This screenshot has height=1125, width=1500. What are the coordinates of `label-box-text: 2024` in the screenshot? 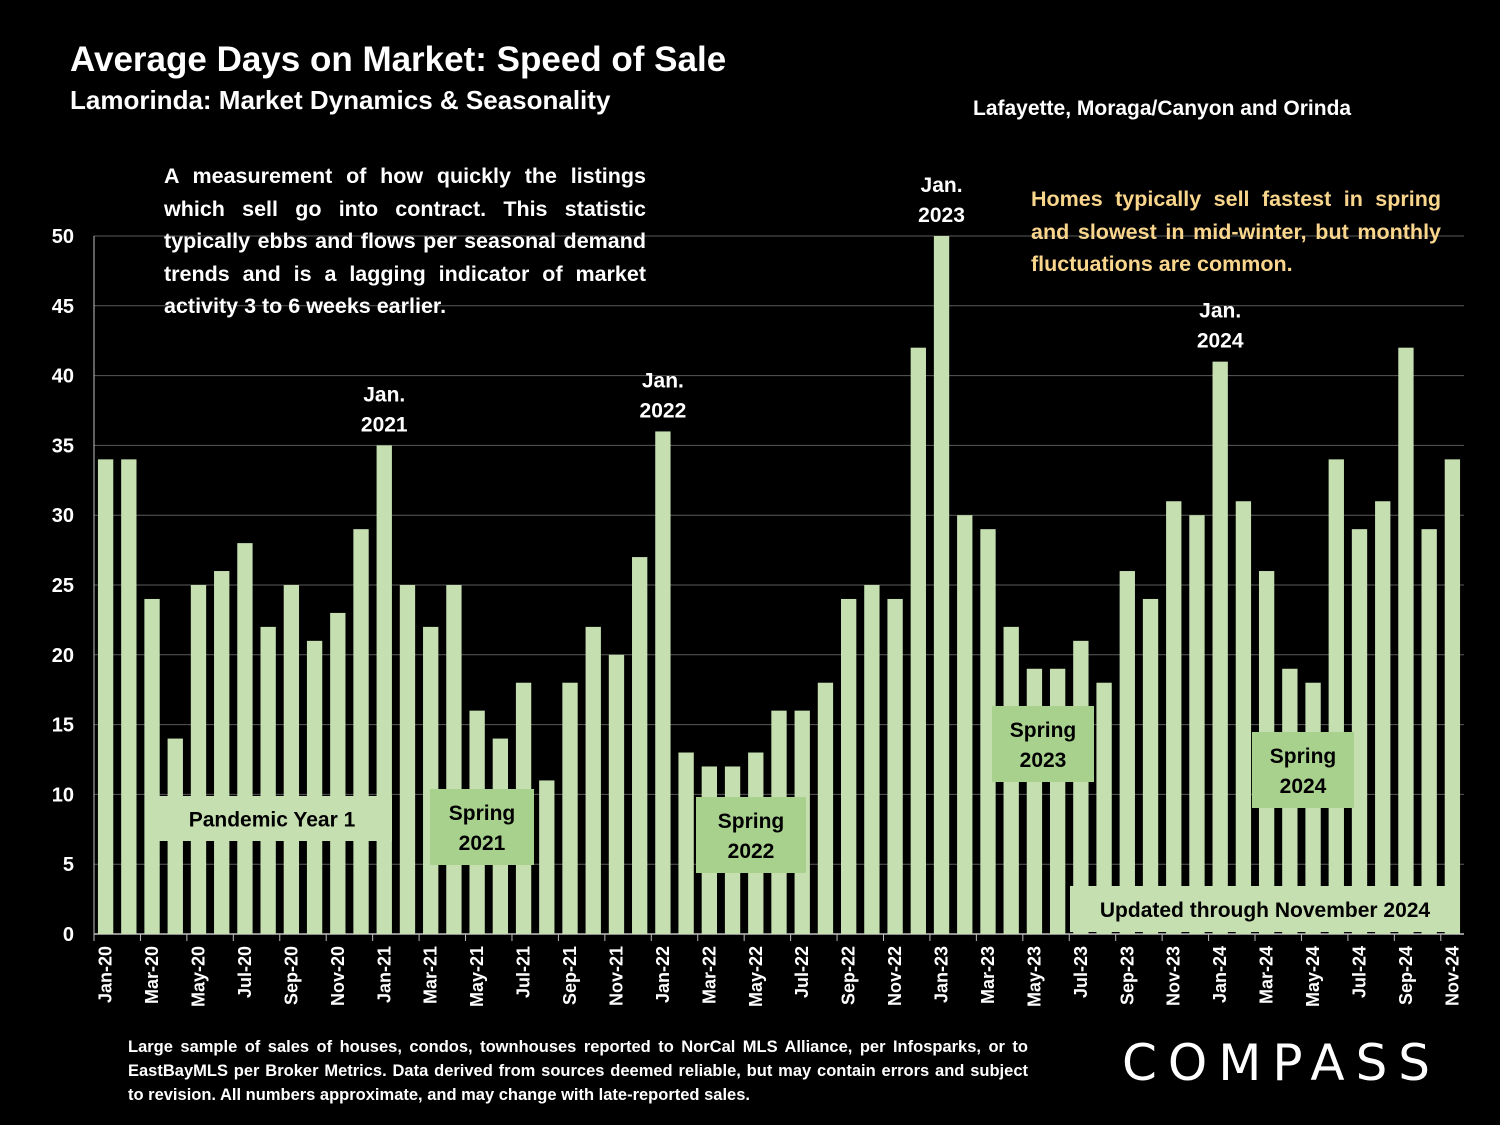 It's located at (1303, 786).